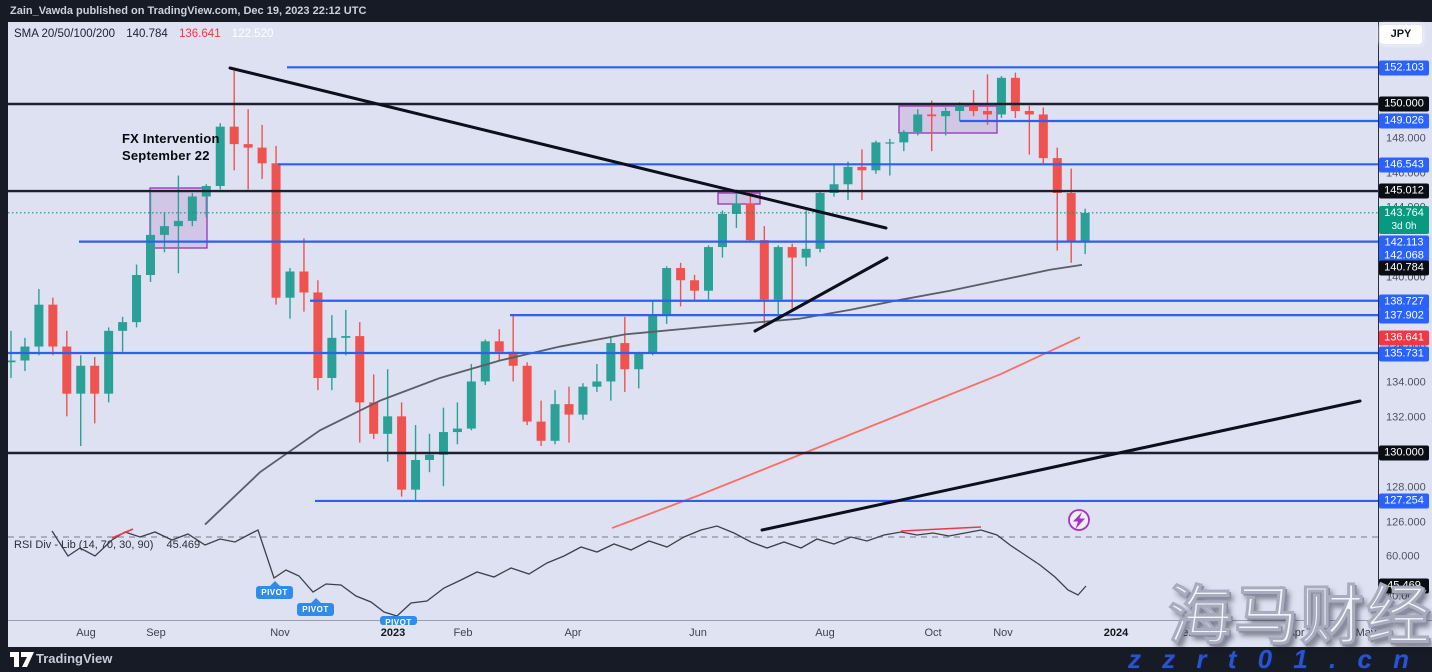 This screenshot has height=672, width=1432. I want to click on watermark-cjk: 海马财经, so click(1300, 616).